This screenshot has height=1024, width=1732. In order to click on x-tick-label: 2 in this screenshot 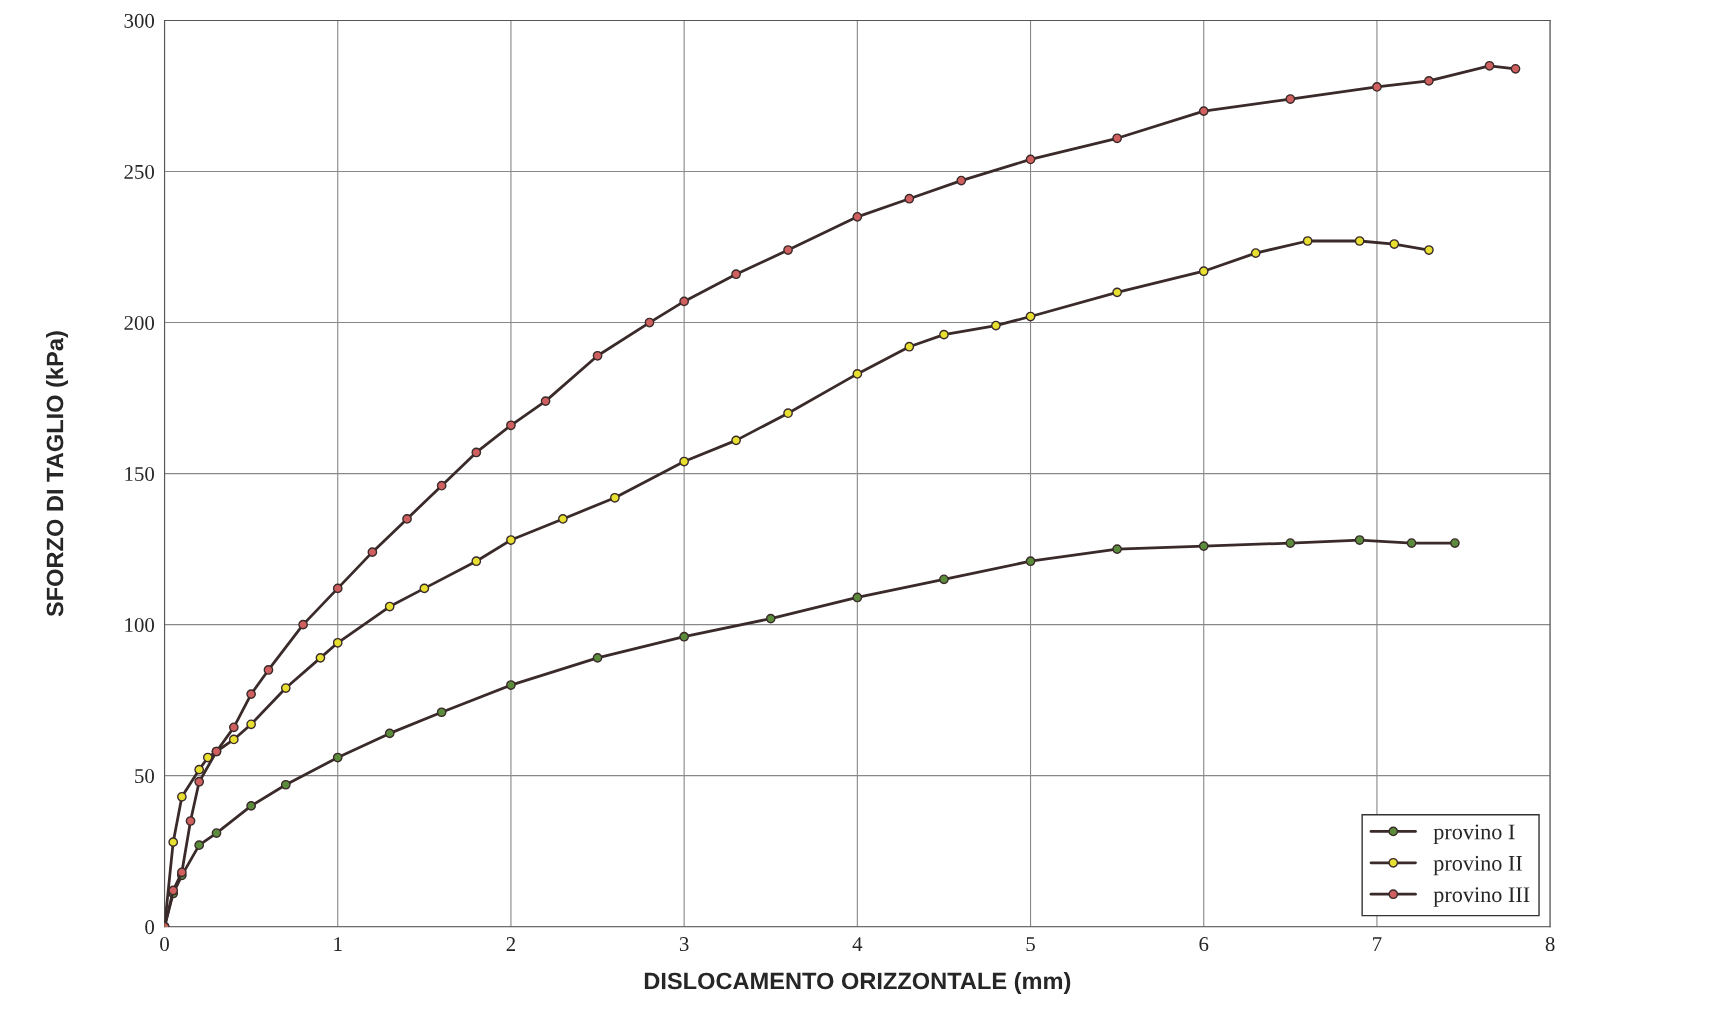, I will do `click(510, 944)`.